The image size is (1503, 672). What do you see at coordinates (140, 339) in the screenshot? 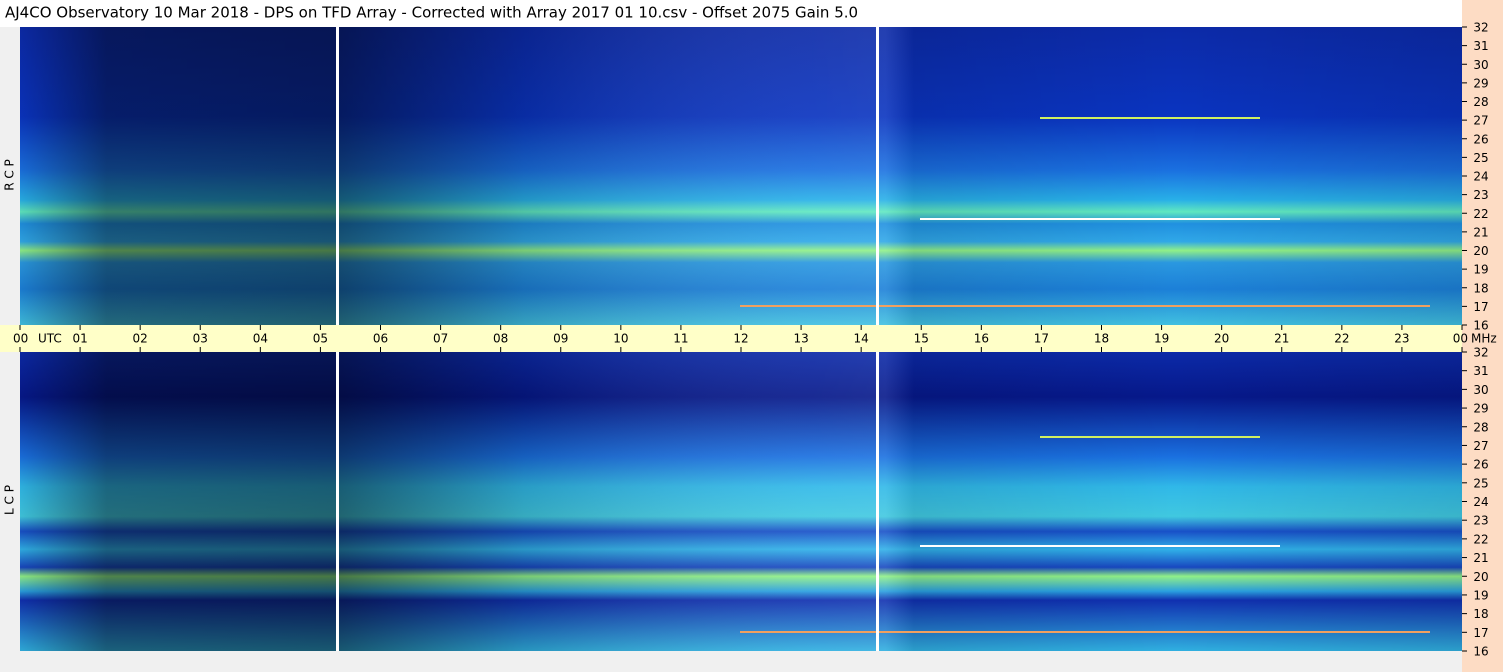
I see `time-tick-label: 02` at bounding box center [140, 339].